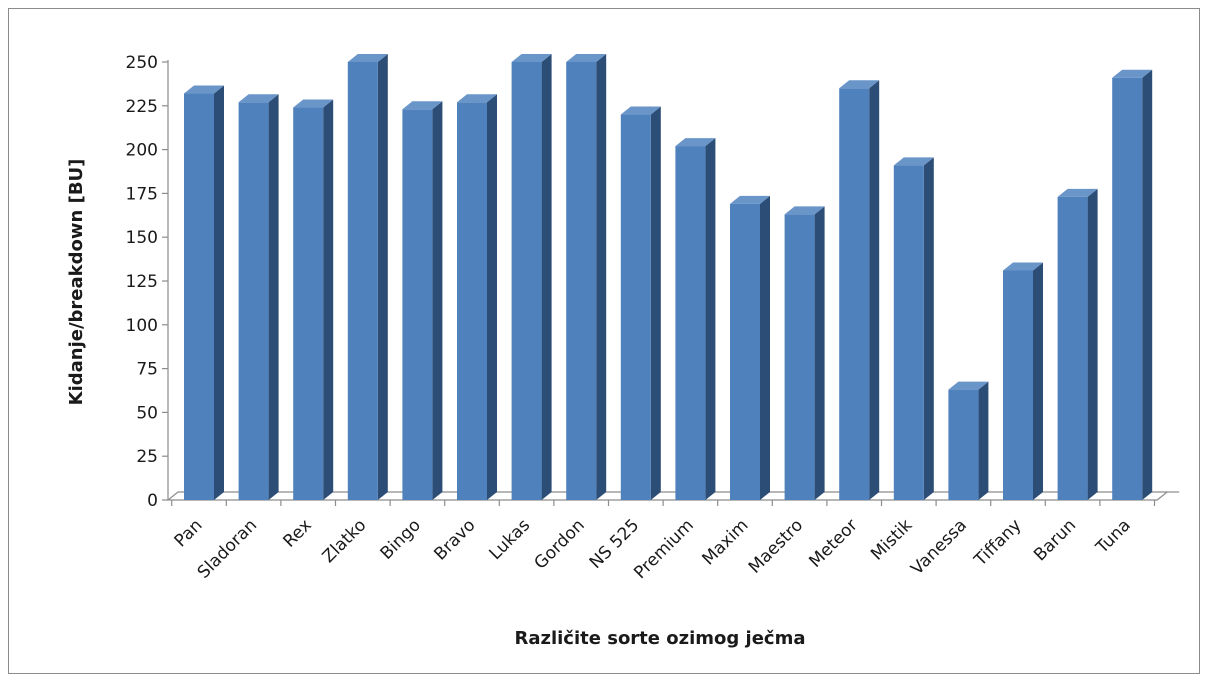 This screenshot has height=682, width=1208. I want to click on y-tick-label: 75, so click(147, 370).